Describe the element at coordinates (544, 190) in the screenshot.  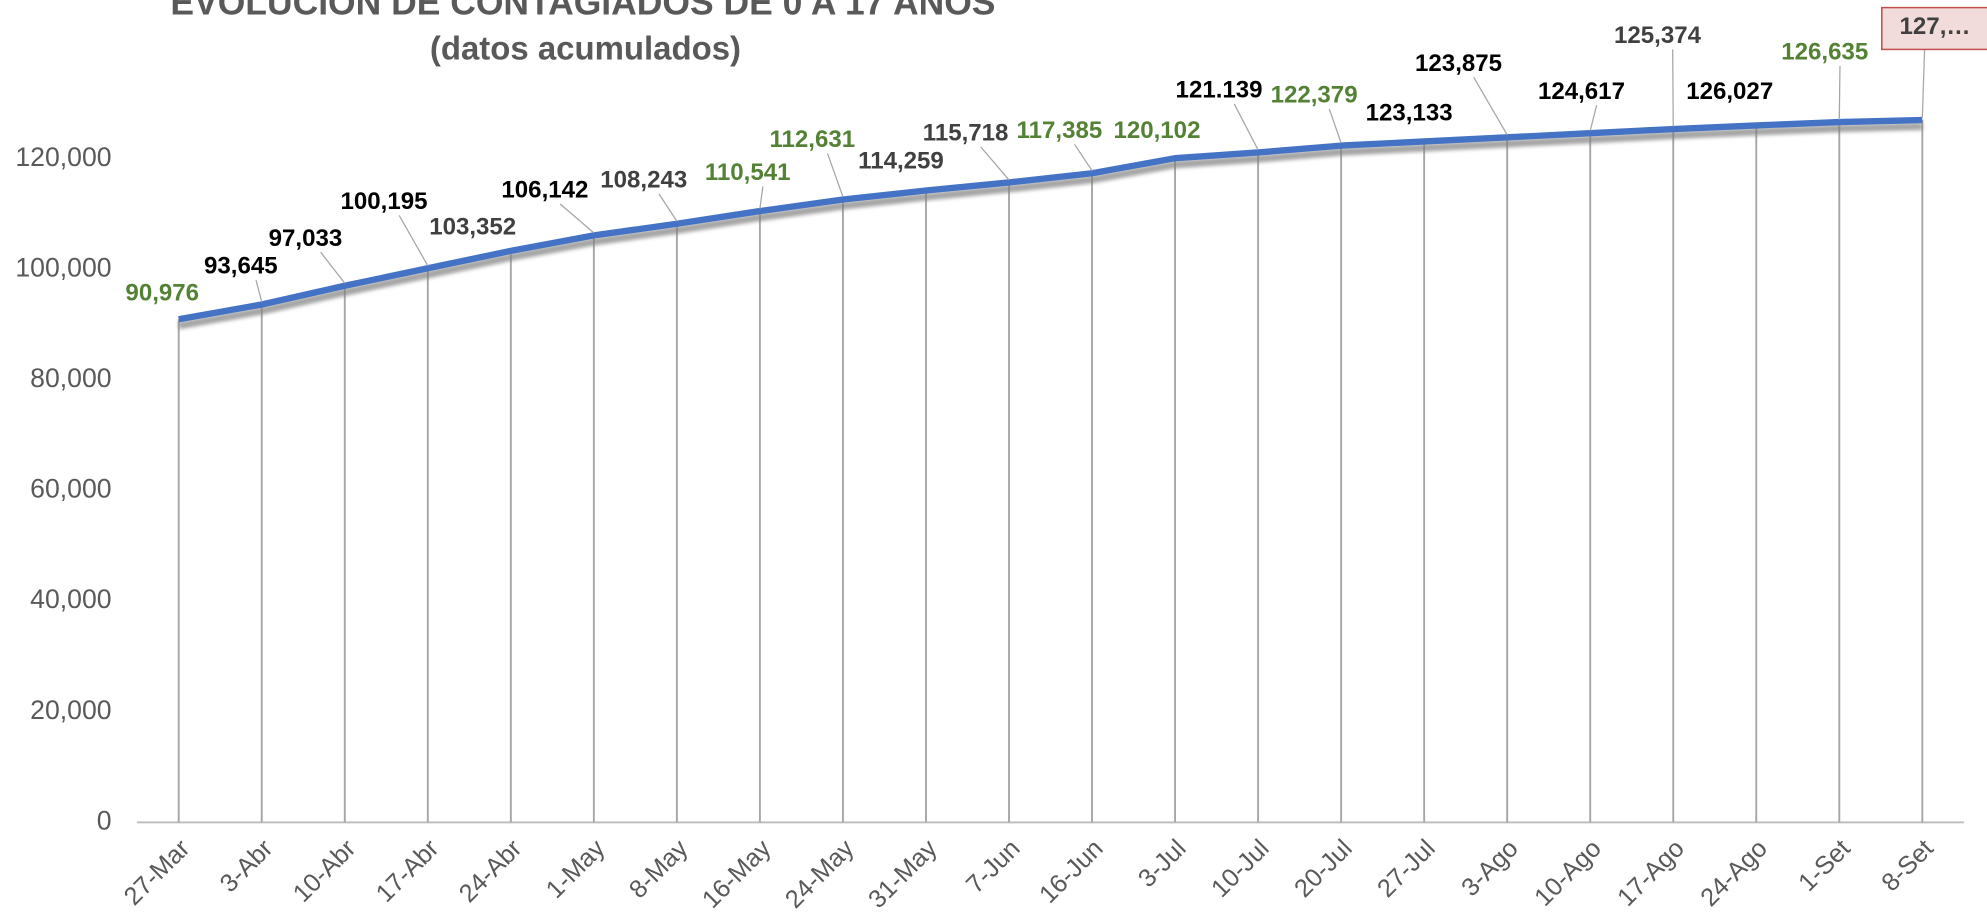
I see `data-label: 106,142` at that location.